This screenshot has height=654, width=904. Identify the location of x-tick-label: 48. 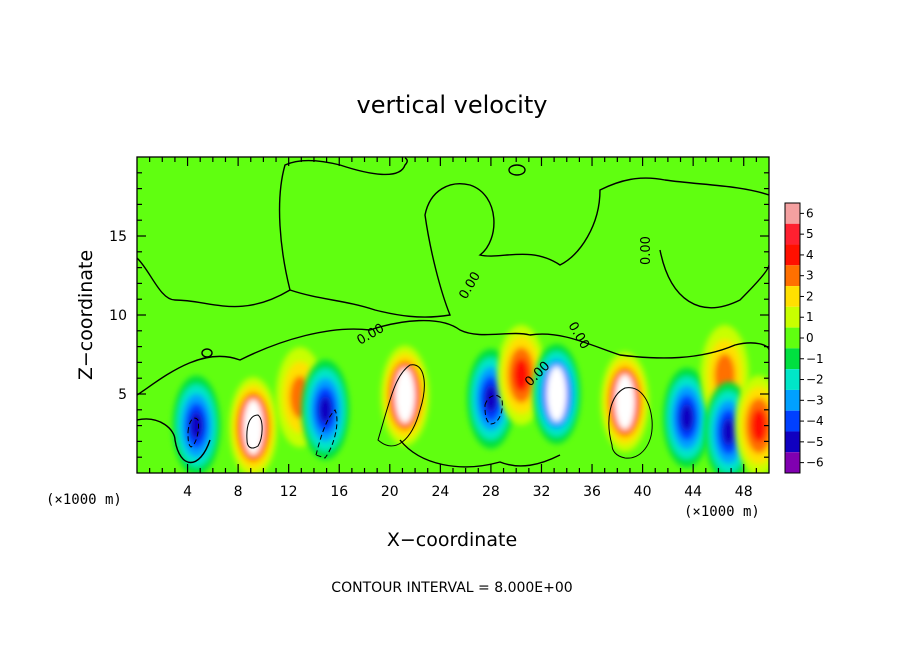
(744, 492).